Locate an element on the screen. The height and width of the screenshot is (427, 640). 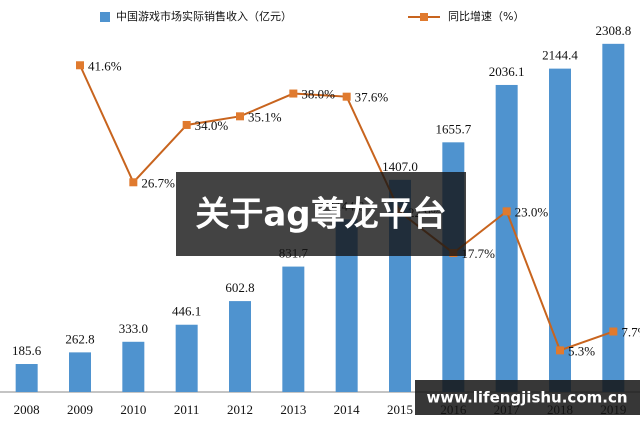
line-value-label: 26.7% is located at coordinates (158, 182).